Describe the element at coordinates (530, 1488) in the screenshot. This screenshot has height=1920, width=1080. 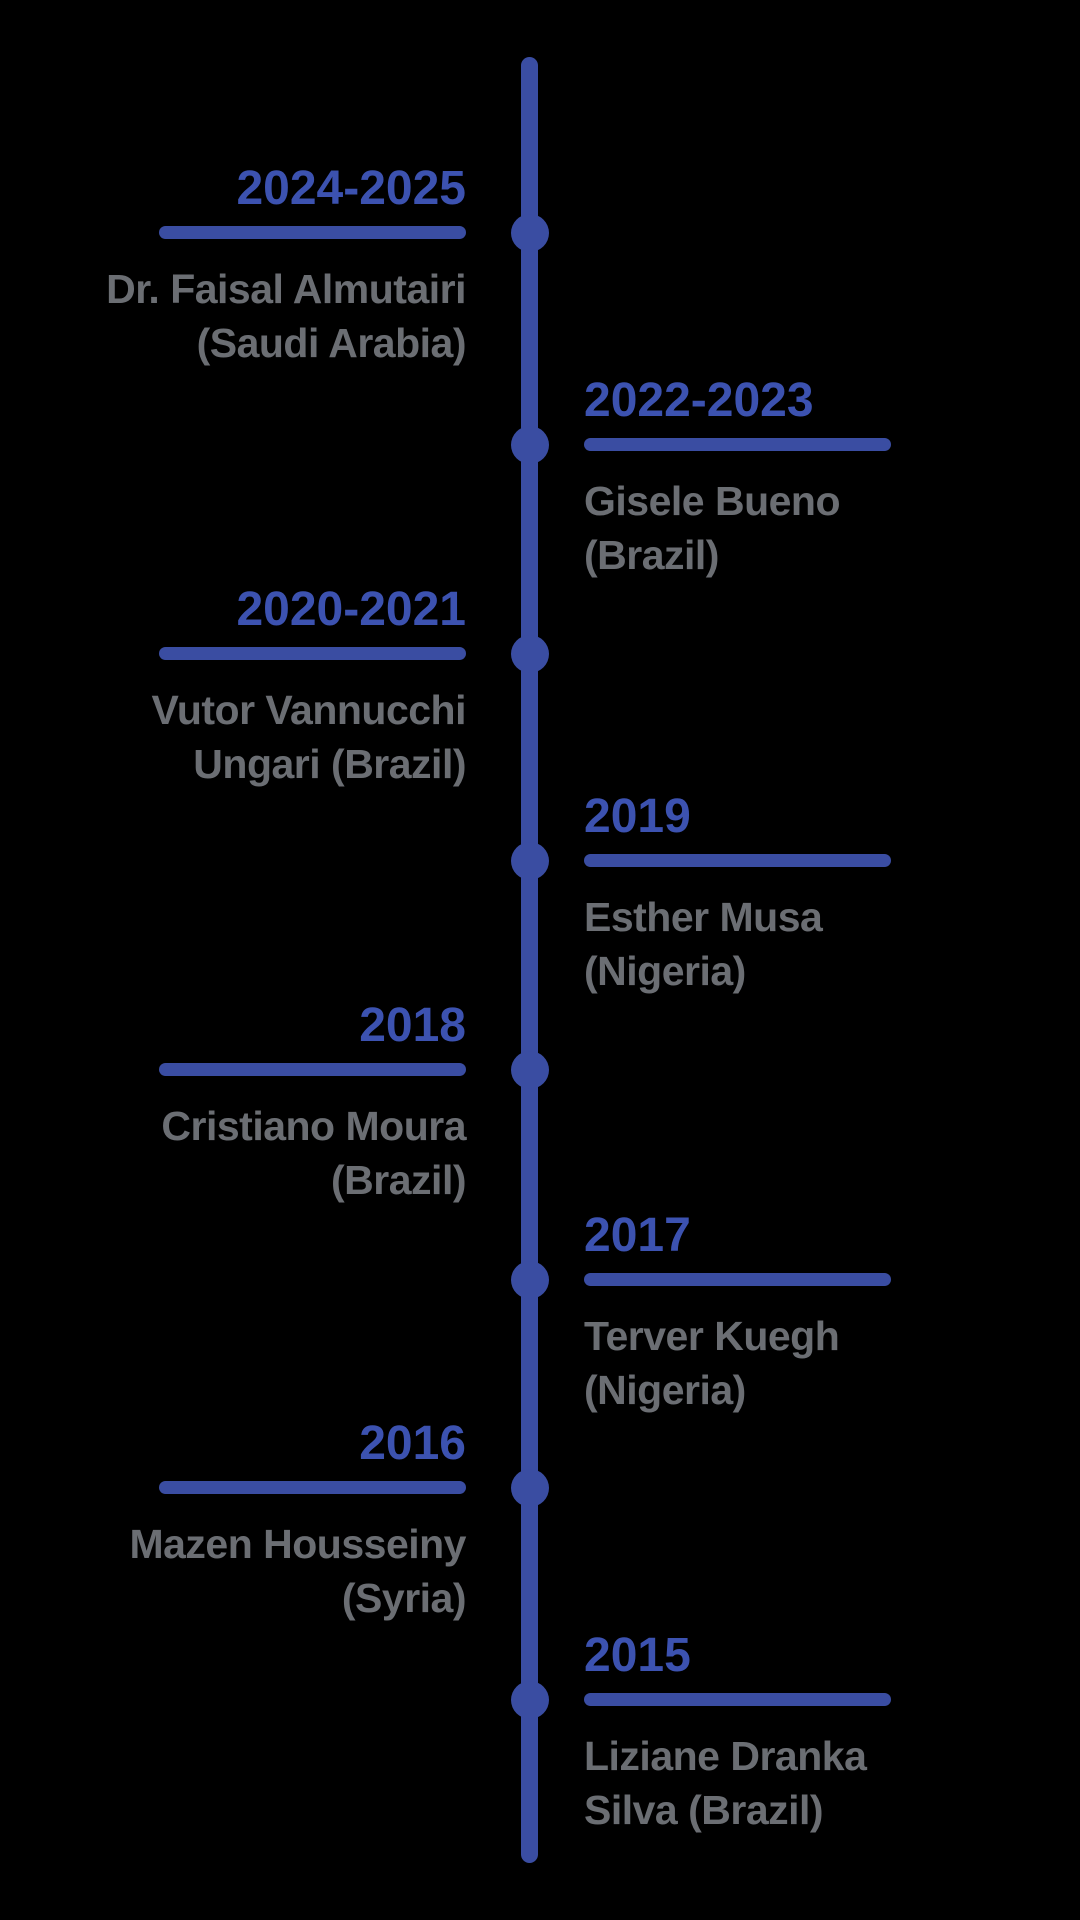
I see `timeline-node-2016` at that location.